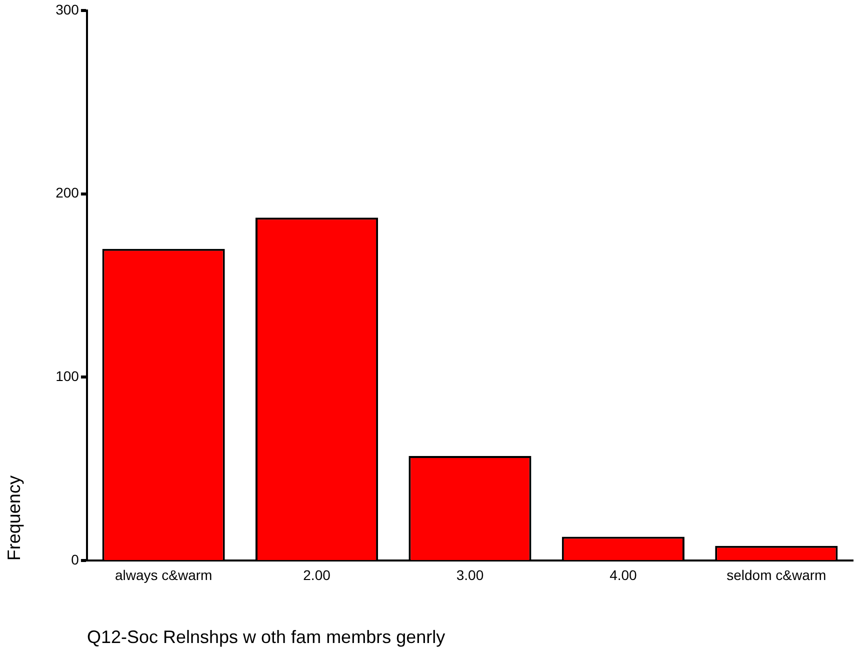 This screenshot has width=857, height=649. I want to click on x-tick-label: 2.00, so click(317, 574).